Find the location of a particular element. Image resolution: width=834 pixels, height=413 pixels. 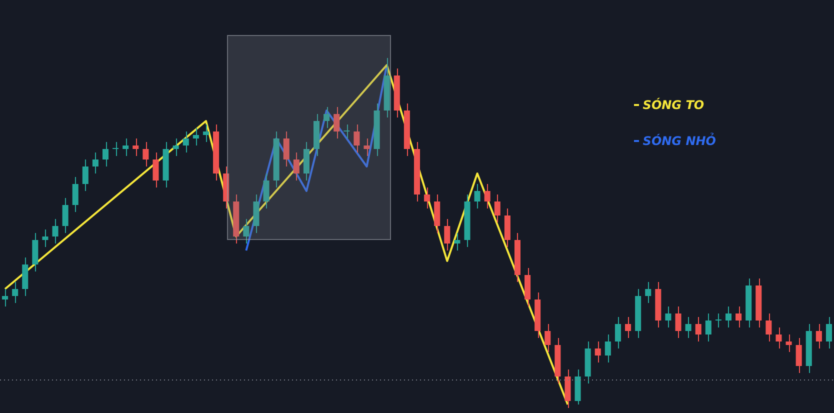

legend-label: SÓNG TO is located at coordinates (673, 105).